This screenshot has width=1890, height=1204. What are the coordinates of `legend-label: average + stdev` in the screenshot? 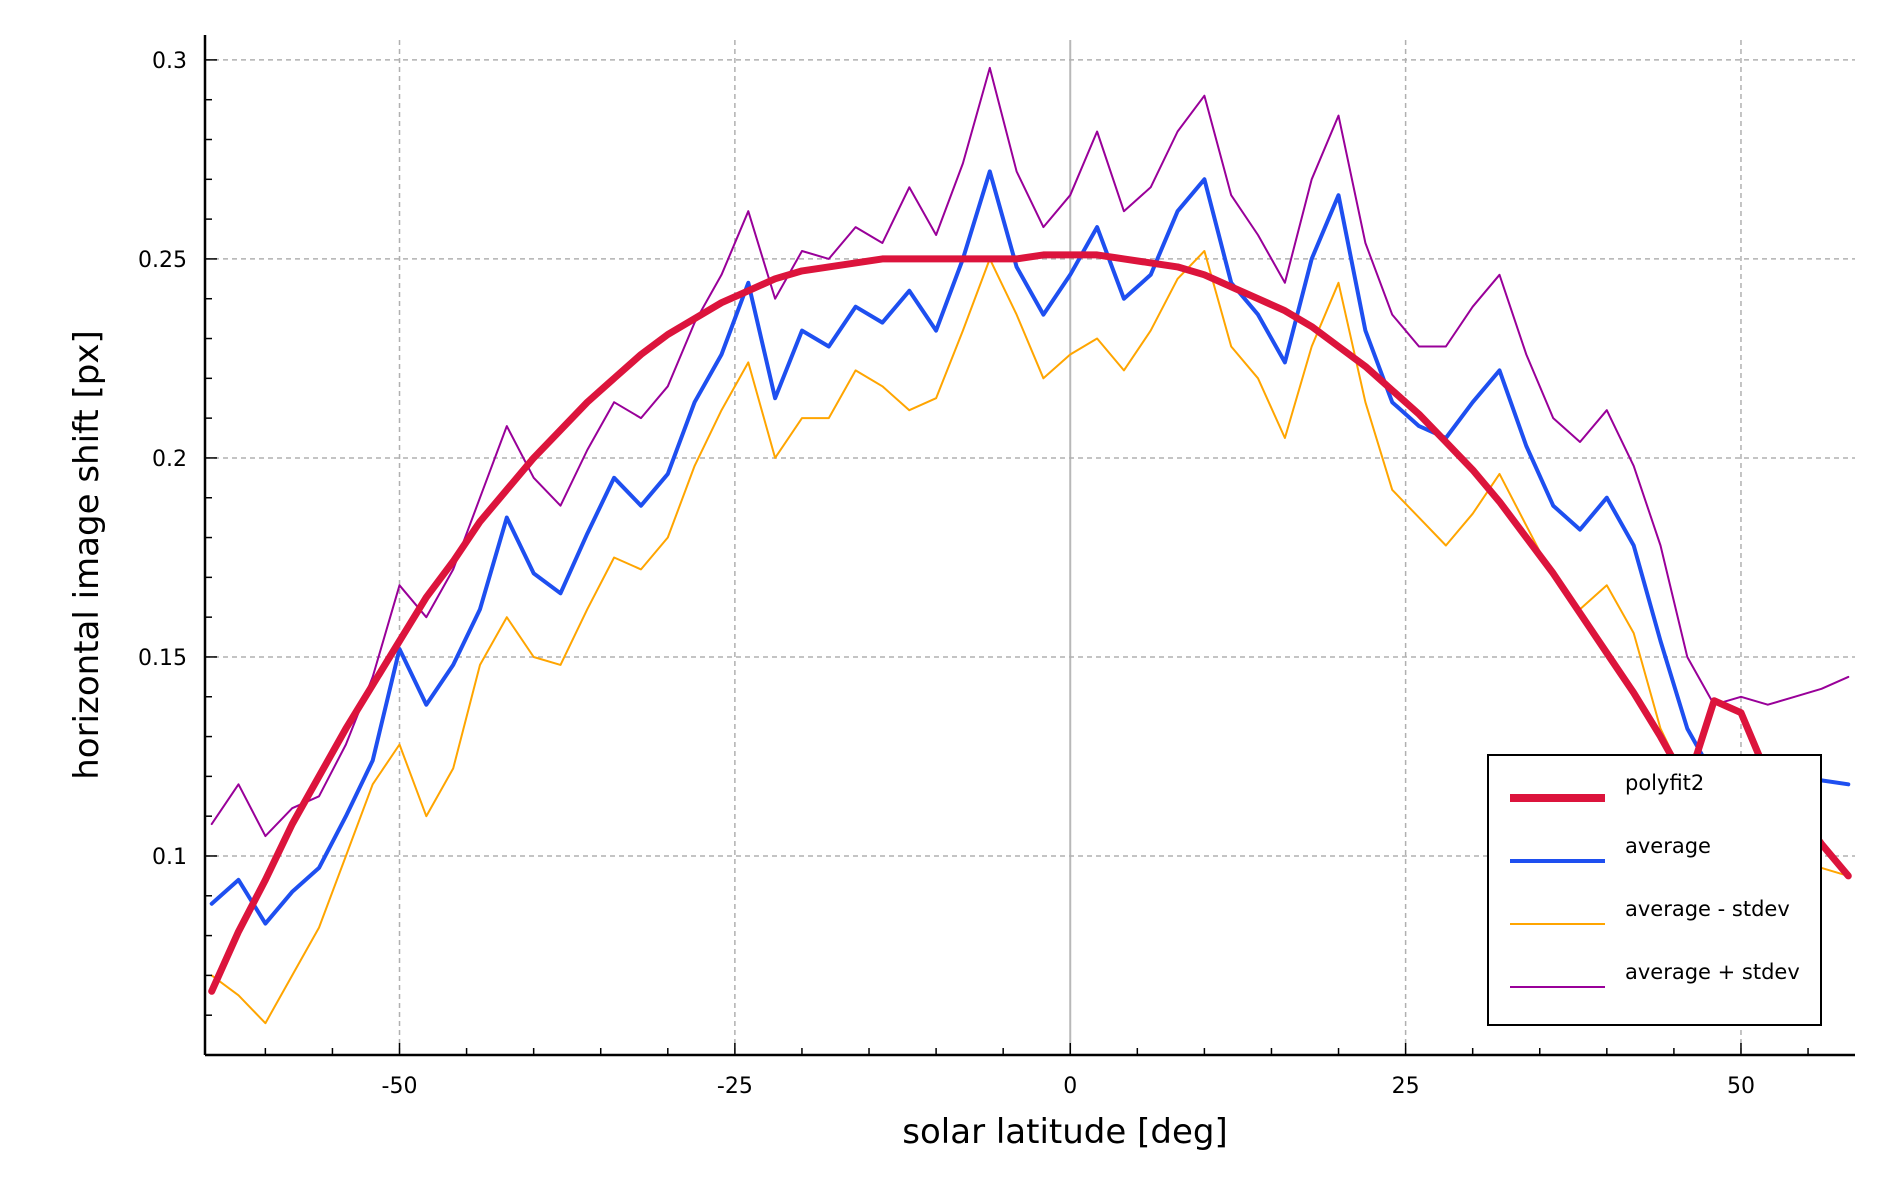 It's located at (1712, 972).